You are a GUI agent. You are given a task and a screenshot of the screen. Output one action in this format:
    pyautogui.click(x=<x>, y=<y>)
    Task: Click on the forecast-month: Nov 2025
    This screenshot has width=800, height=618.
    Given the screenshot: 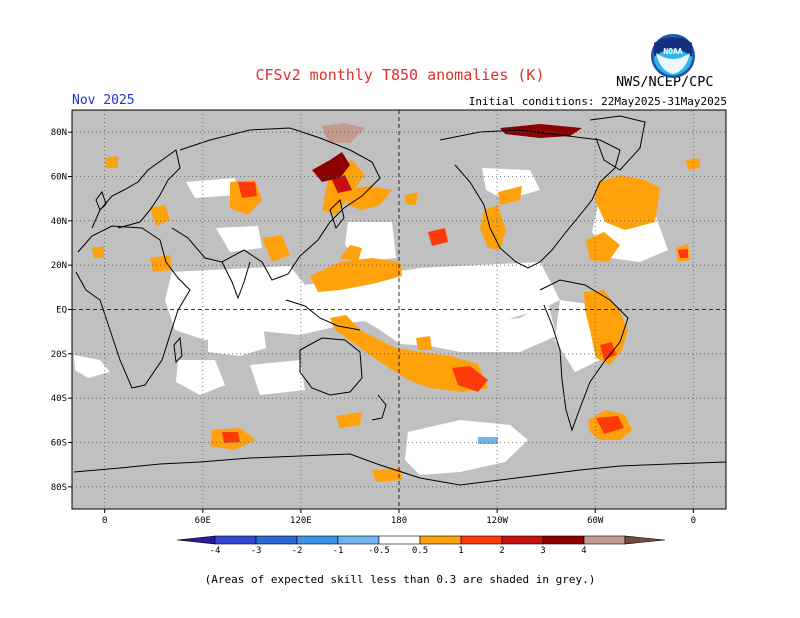 What is the action you would take?
    pyautogui.click(x=103, y=100)
    